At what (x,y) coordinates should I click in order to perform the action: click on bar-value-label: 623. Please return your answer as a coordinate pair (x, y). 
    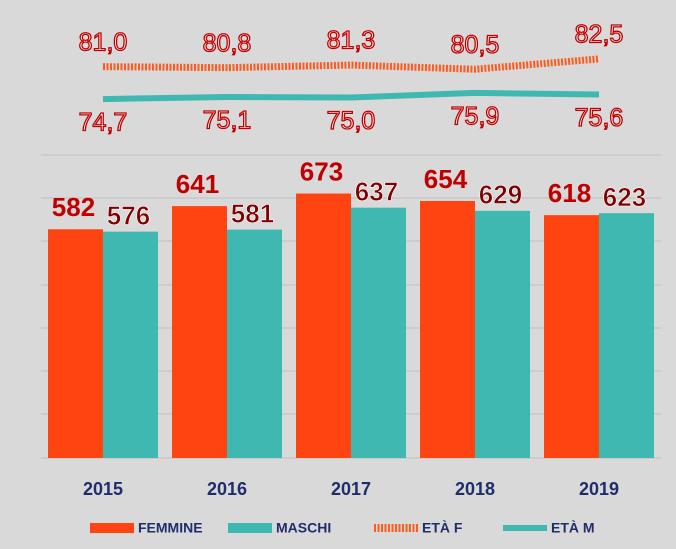
    Looking at the image, I should click on (624, 197).